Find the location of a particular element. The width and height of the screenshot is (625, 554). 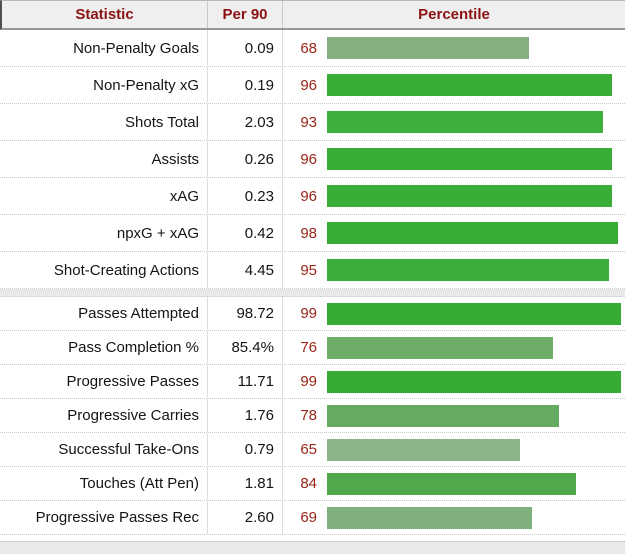

percentile-cell: 93 is located at coordinates (454, 122).